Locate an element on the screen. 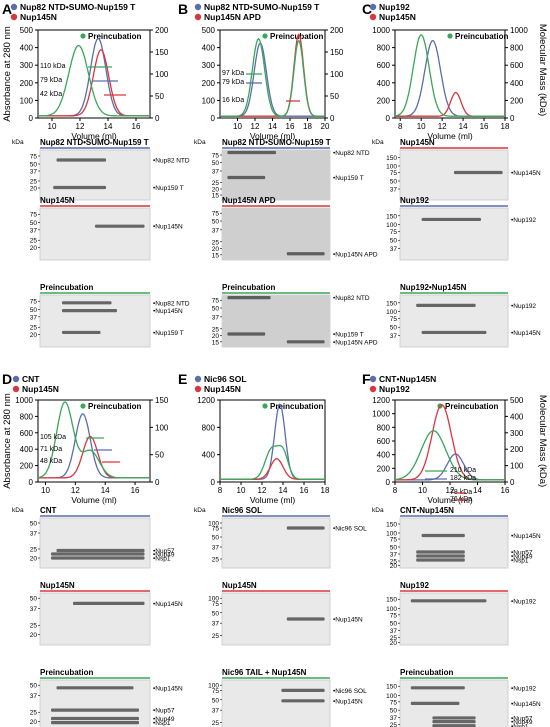  y2-tick-label-B: 150 is located at coordinates (337, 52).